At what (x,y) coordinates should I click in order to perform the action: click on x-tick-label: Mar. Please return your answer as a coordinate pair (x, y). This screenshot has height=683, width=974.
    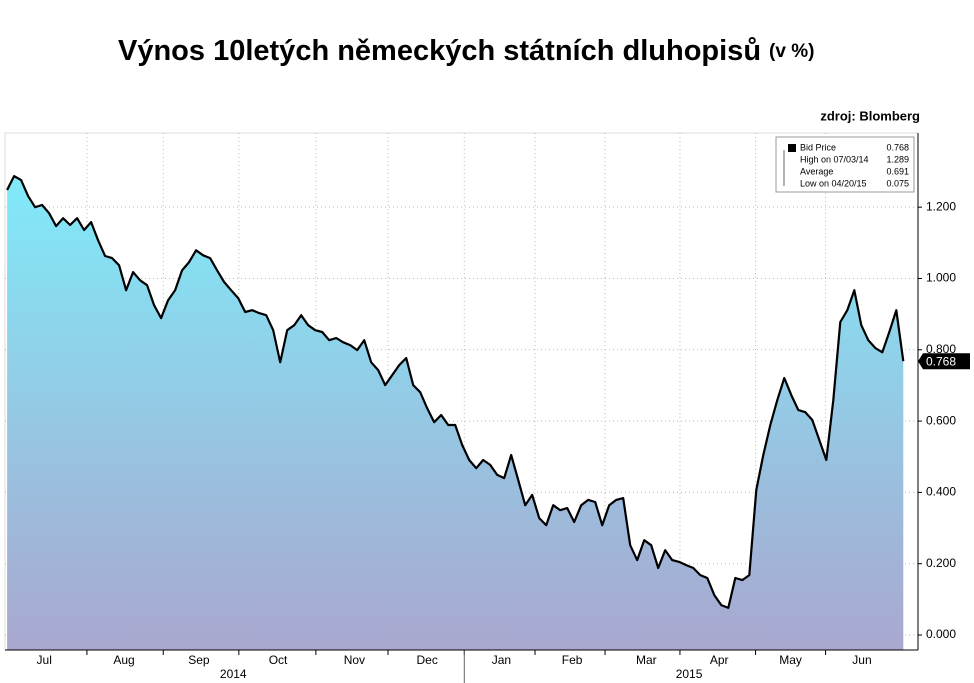
    Looking at the image, I should click on (646, 660).